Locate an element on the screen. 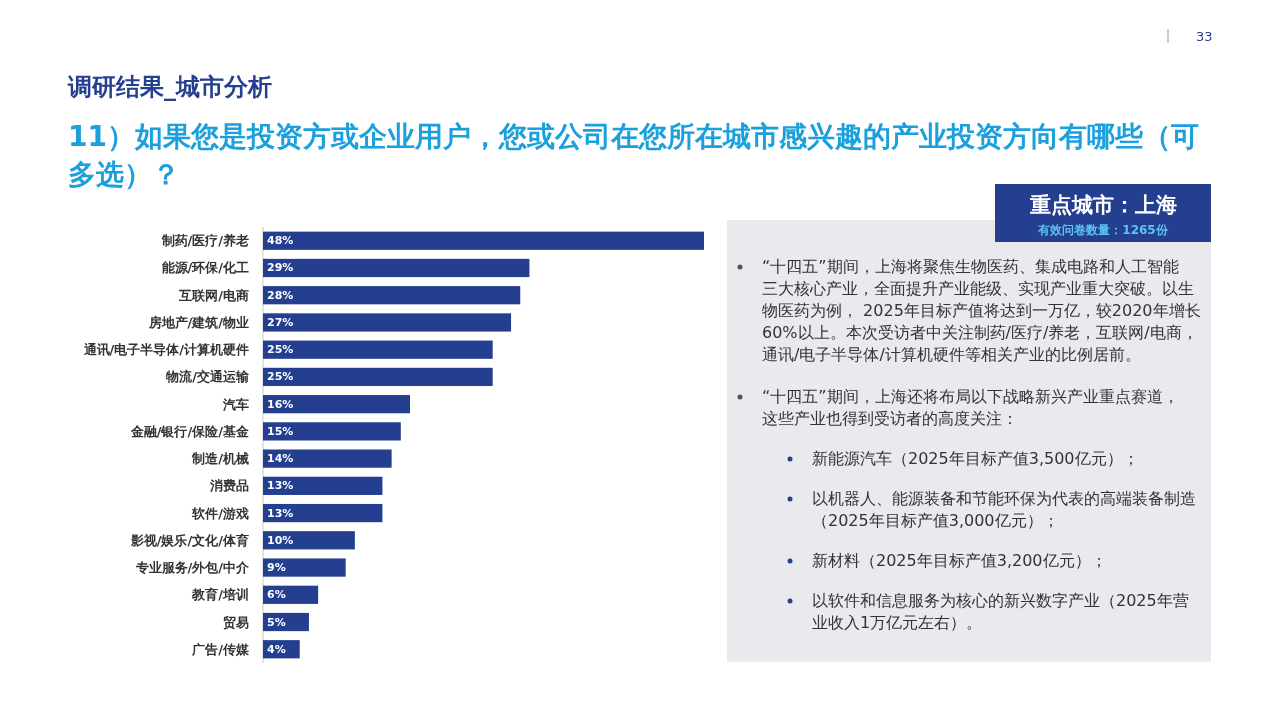  data-label: 9% is located at coordinates (276, 568).